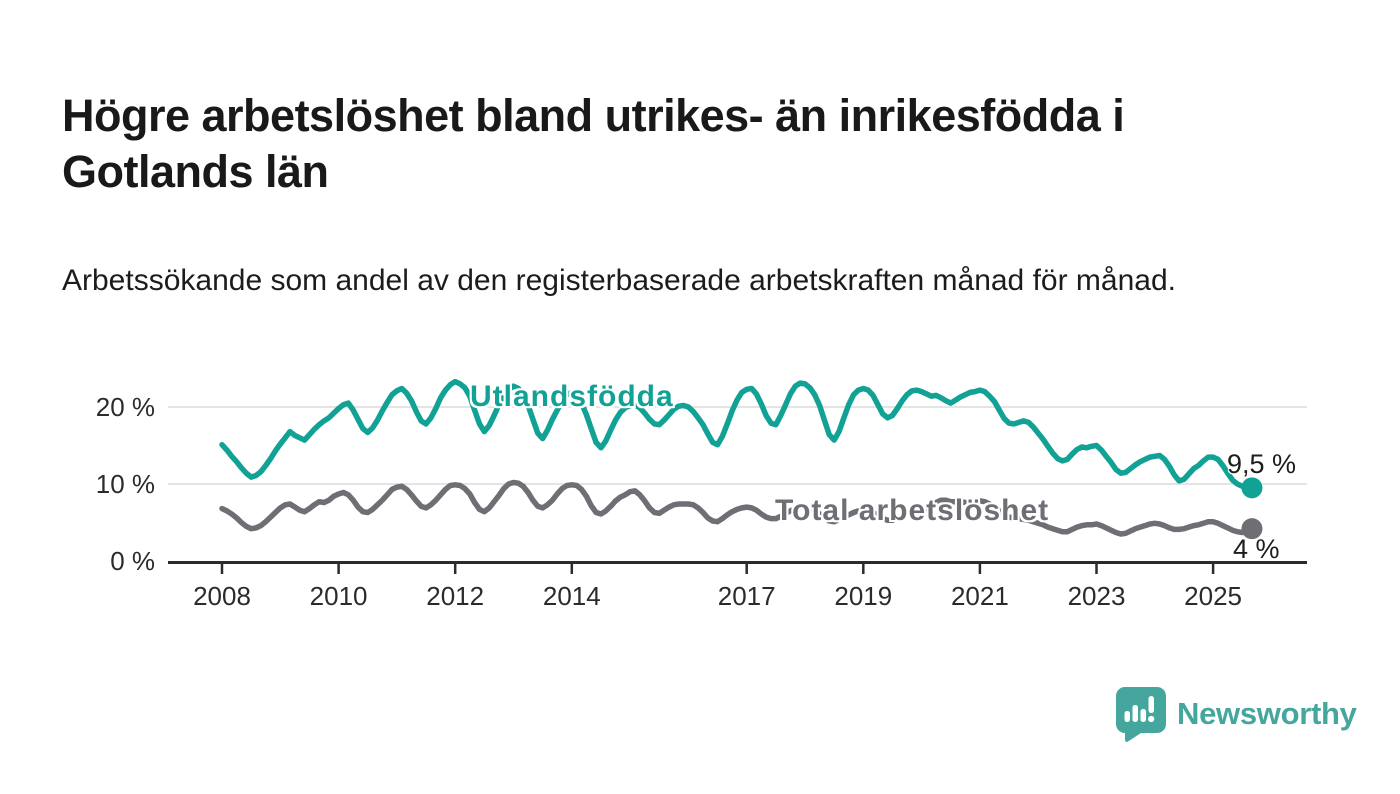  Describe the element at coordinates (125, 407) in the screenshot. I see `y-axis-tick-label: 20 %` at that location.